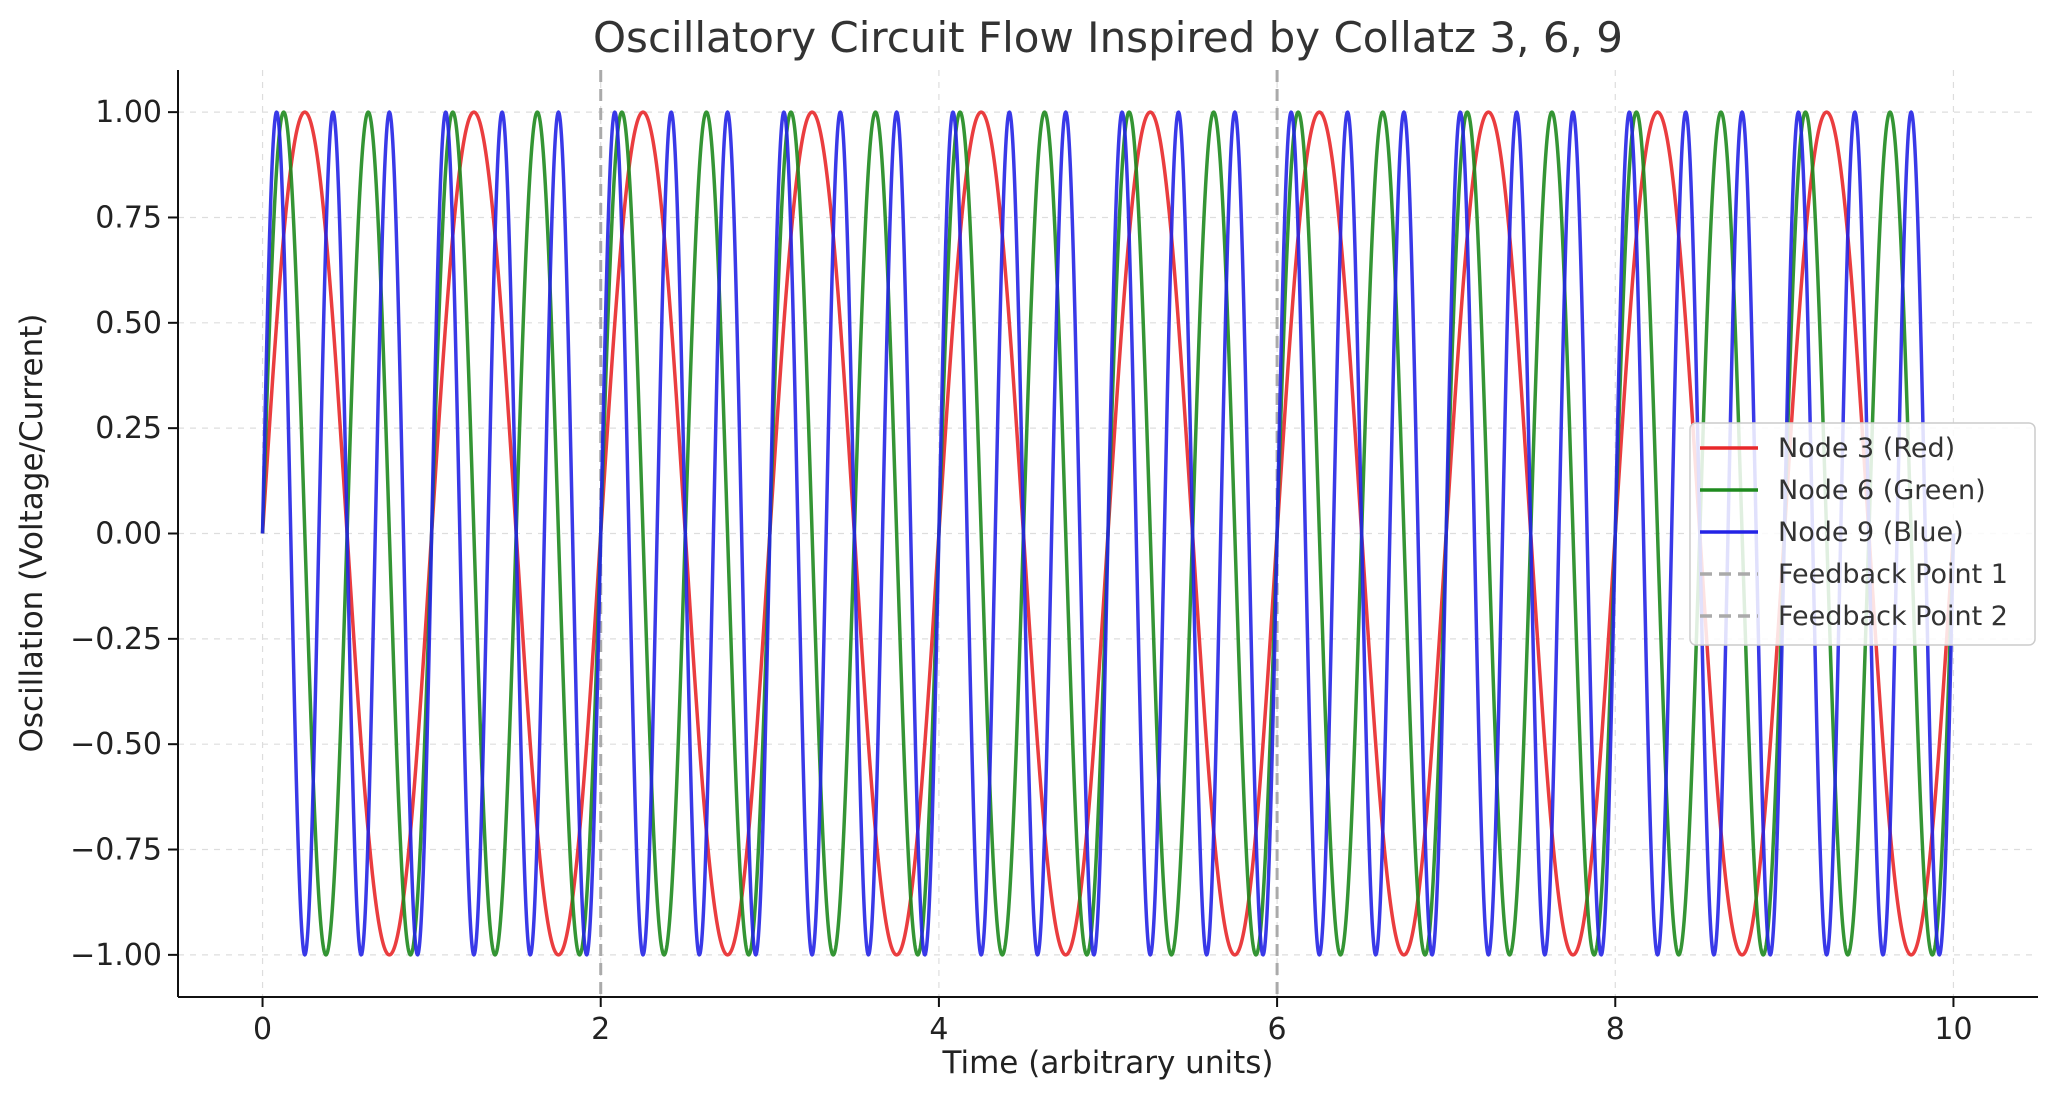 This screenshot has height=1101, width=2056. I want to click on y-tick-label-2: 0.50, so click(128, 323).